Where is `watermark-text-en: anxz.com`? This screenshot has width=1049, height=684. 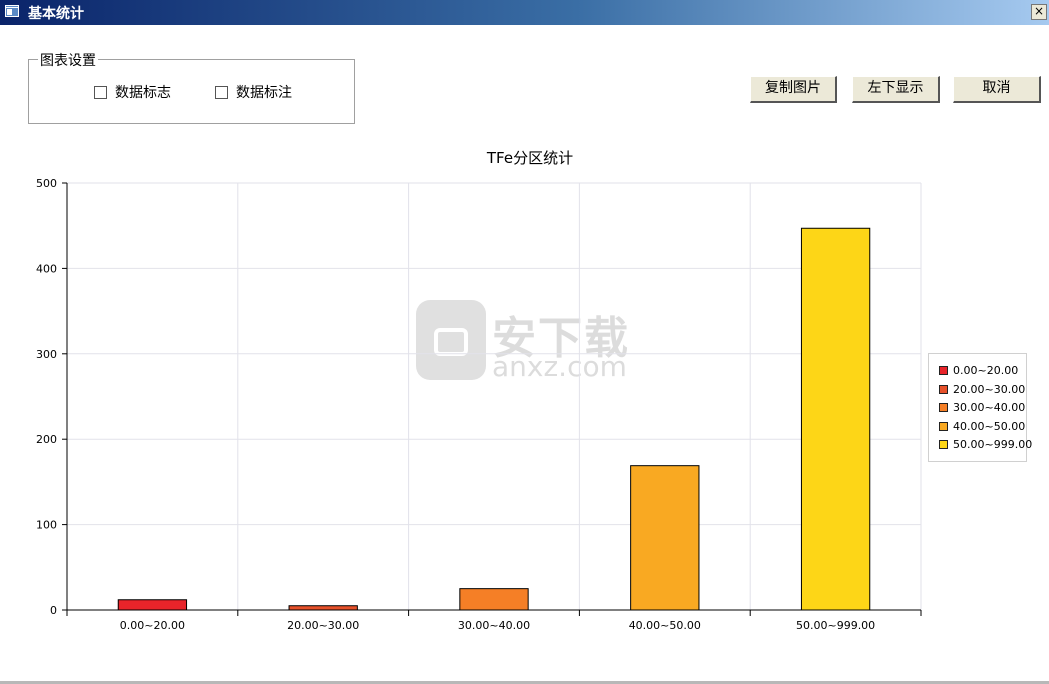
watermark-text-en: anxz.com is located at coordinates (559, 366).